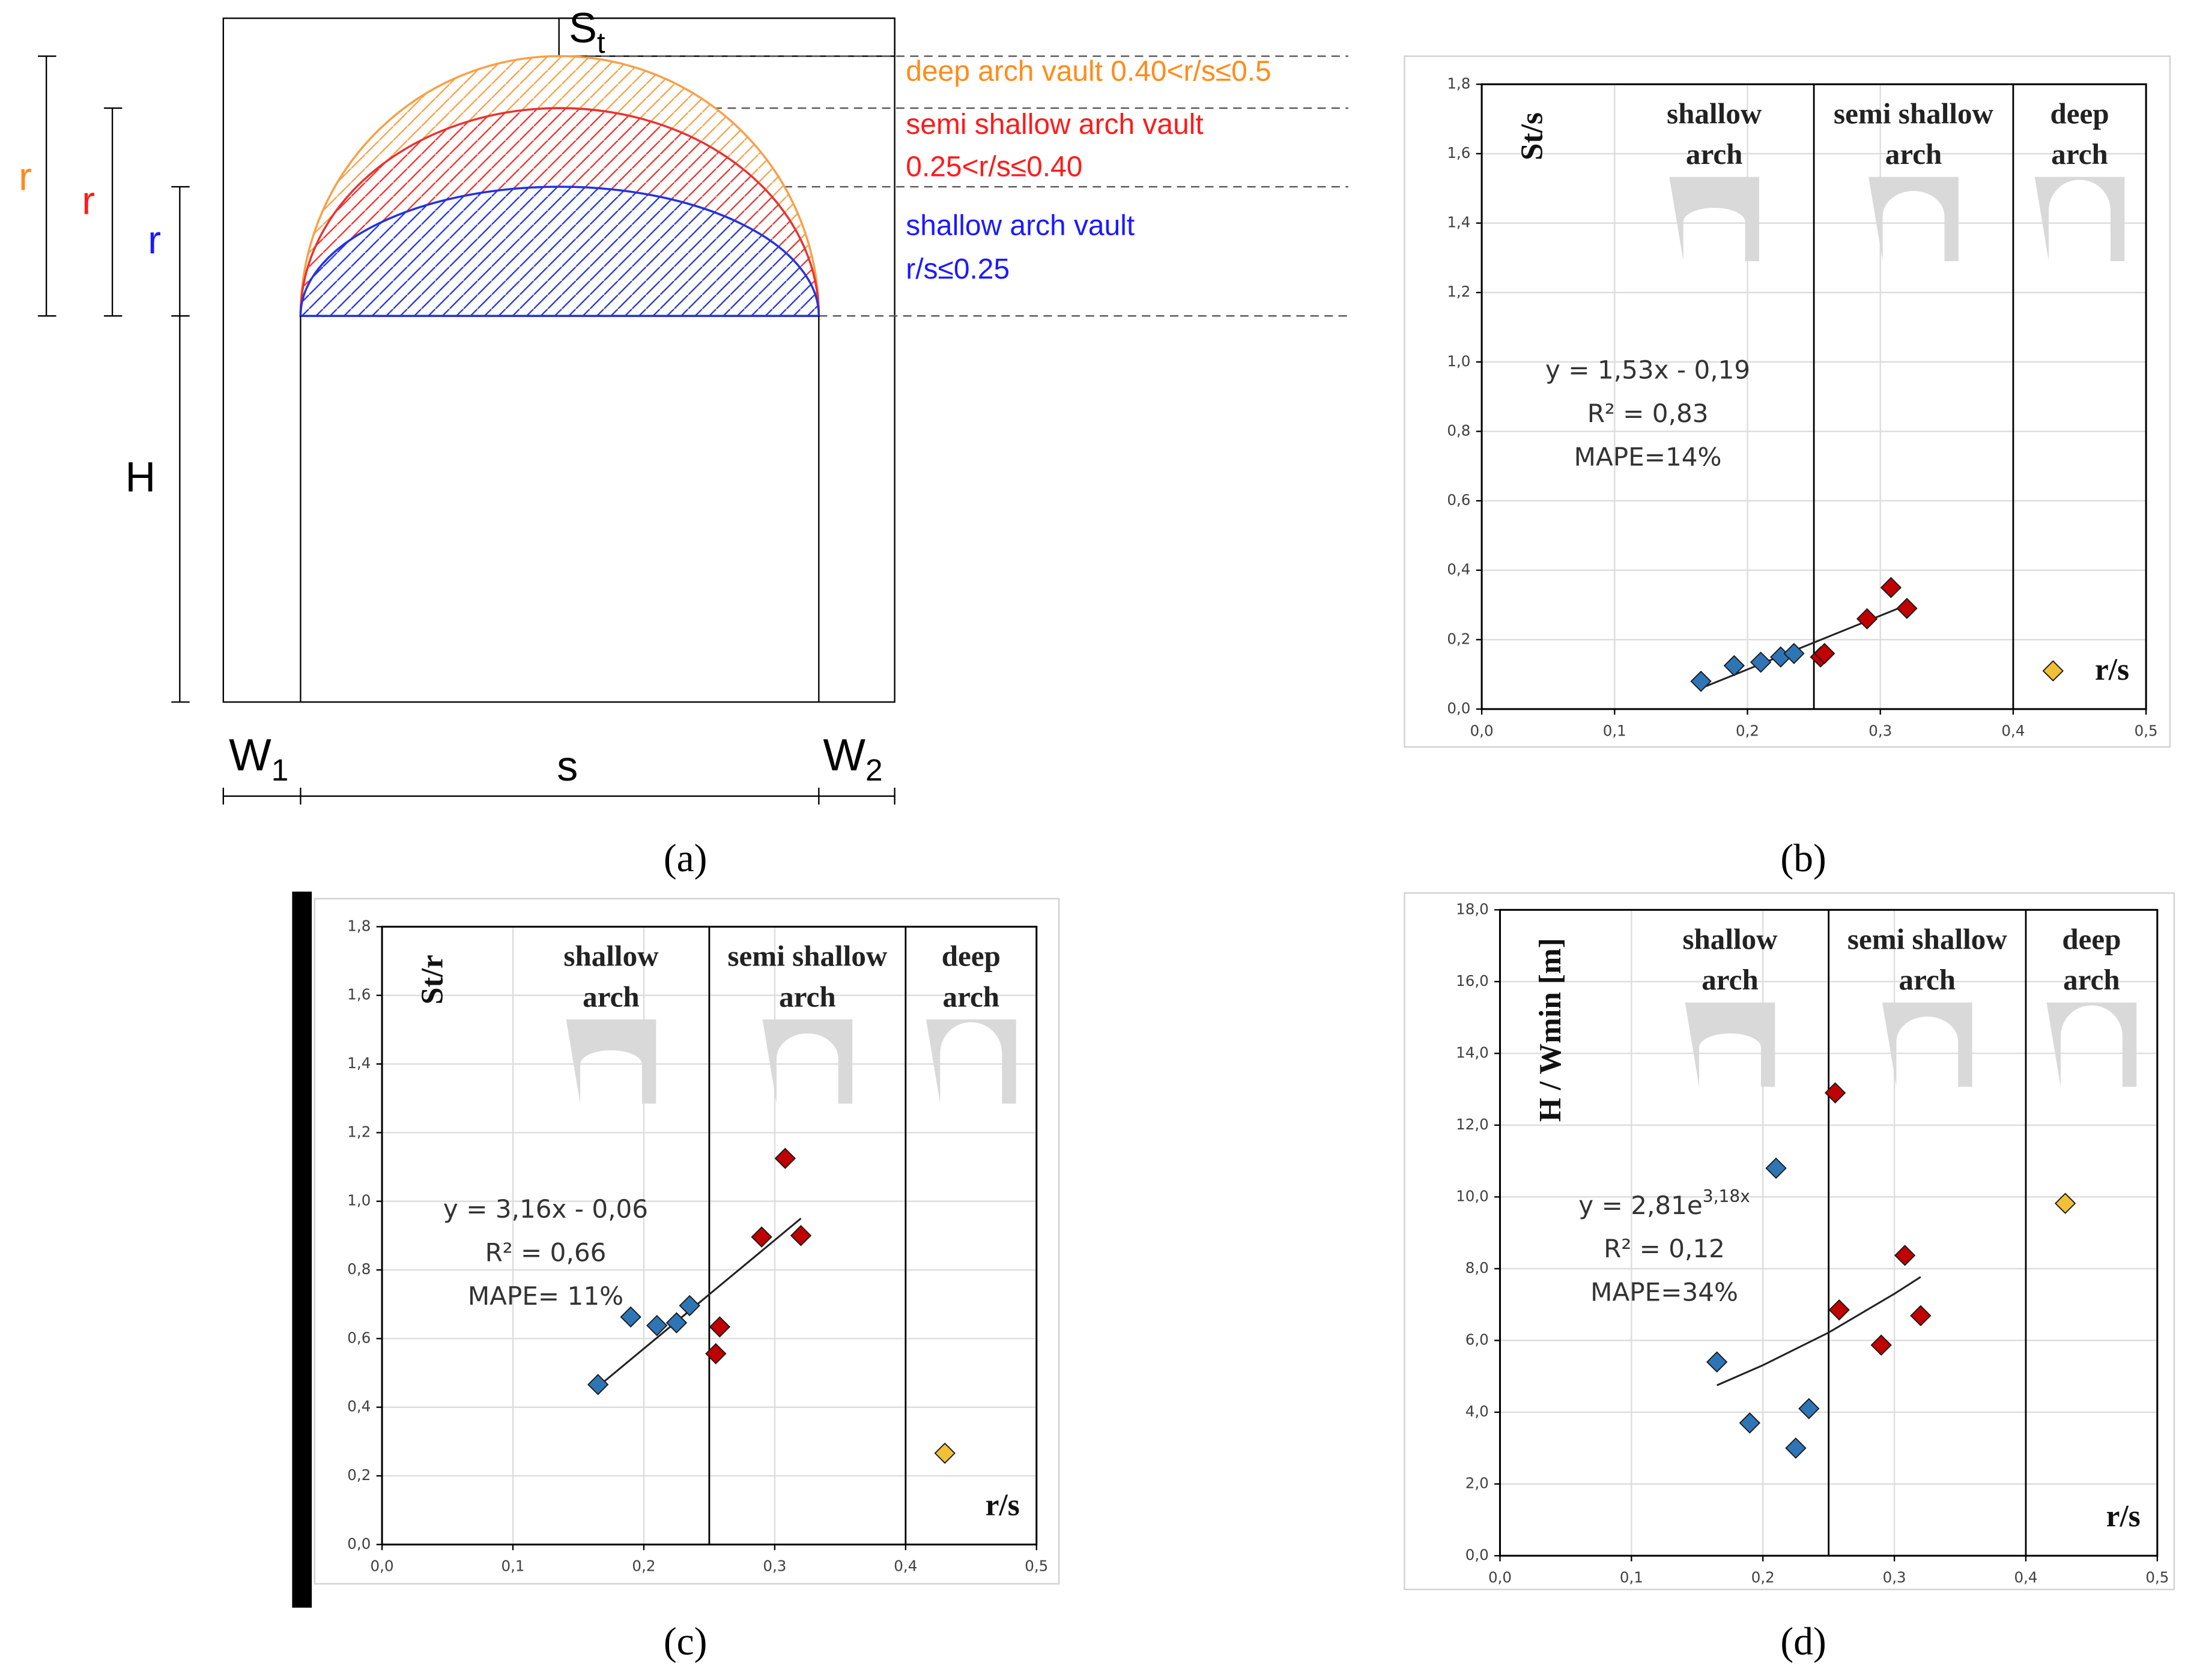 This screenshot has width=2191, height=1680. What do you see at coordinates (545, 1296) in the screenshot?
I see `equation: MAPE= 11%` at bounding box center [545, 1296].